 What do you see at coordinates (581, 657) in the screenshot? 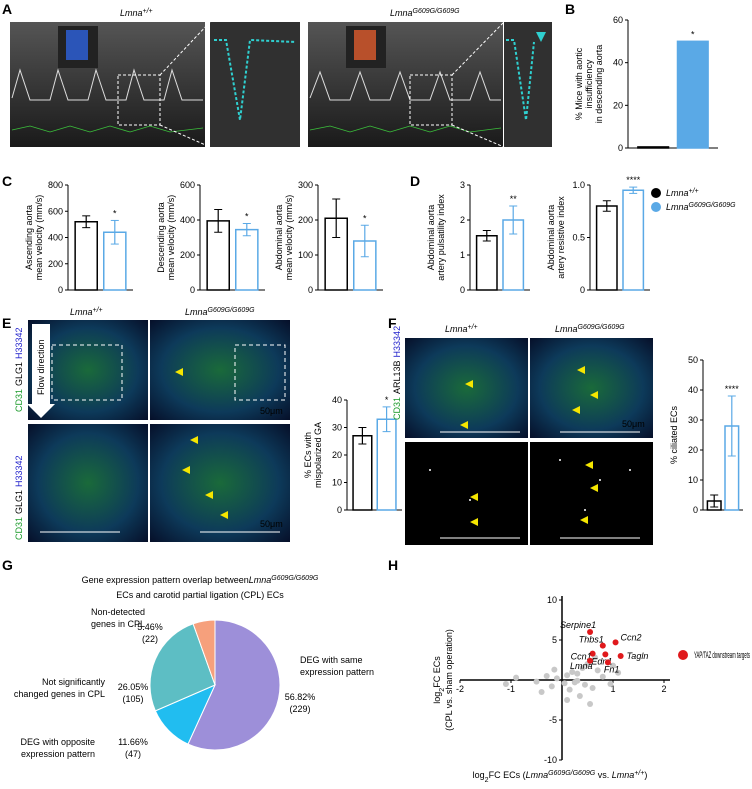
I see `gene-label: Ccn1` at bounding box center [581, 657].